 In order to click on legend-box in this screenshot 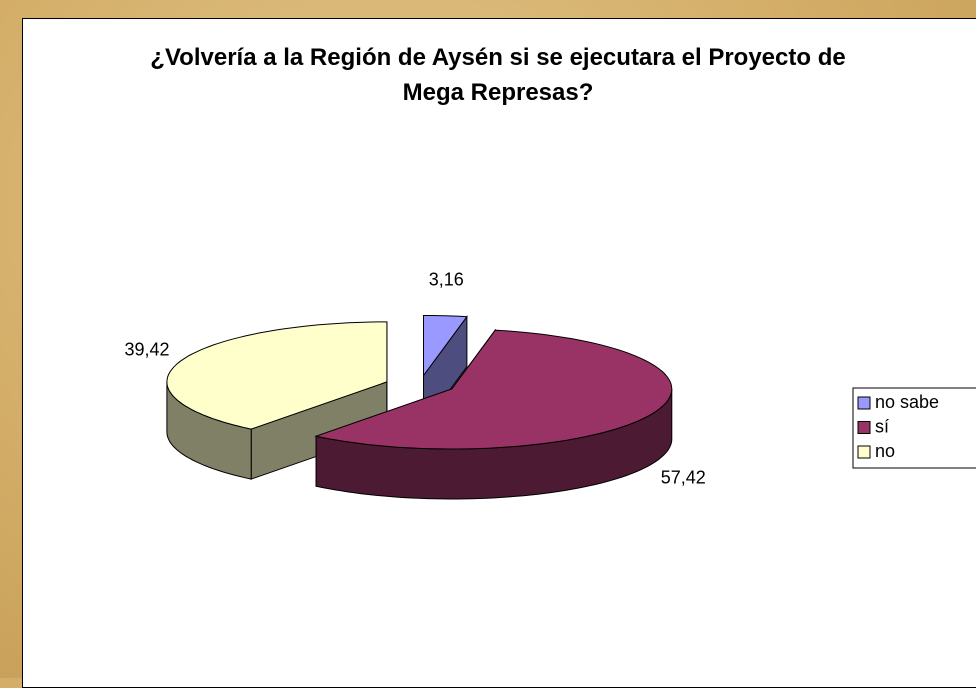, I will do `click(914, 428)`.